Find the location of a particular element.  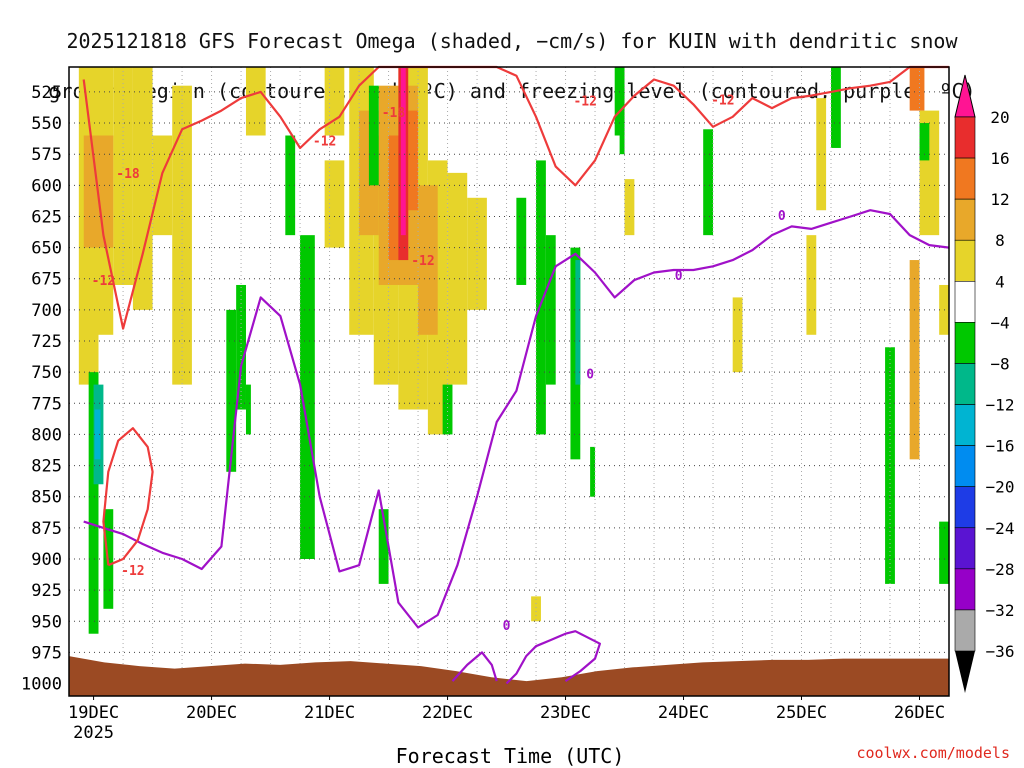

y-tick-525: 525 is located at coordinates (46, 93).